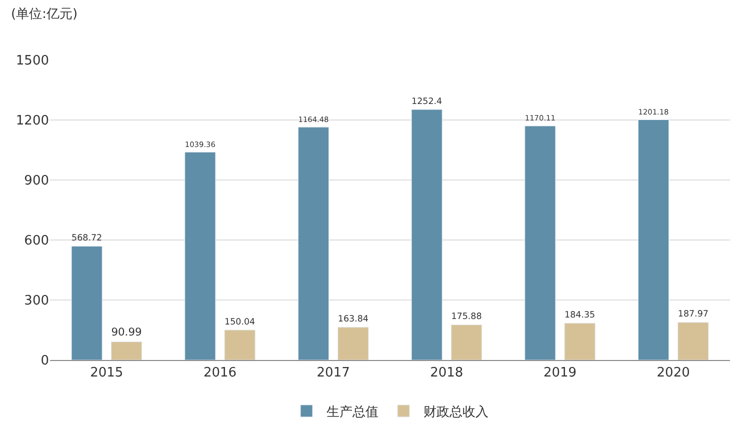 The width and height of the screenshot is (750, 440). Describe the element at coordinates (126, 332) in the screenshot. I see `data-label: 90.99` at that location.